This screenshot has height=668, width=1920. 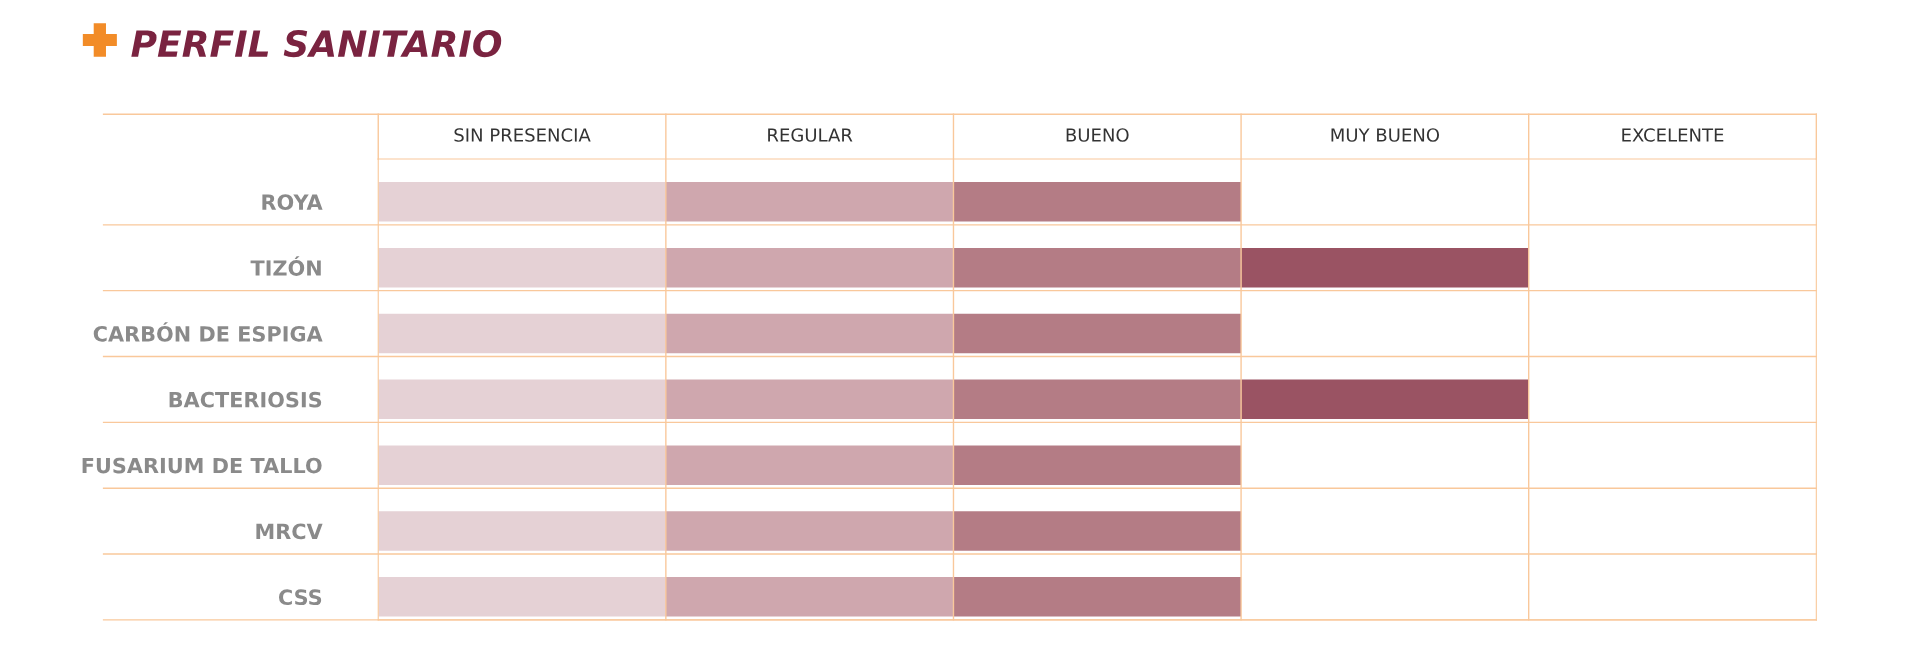 I want to click on y-tick-label: FUSARIUM DE TALLO, so click(x=202, y=465).